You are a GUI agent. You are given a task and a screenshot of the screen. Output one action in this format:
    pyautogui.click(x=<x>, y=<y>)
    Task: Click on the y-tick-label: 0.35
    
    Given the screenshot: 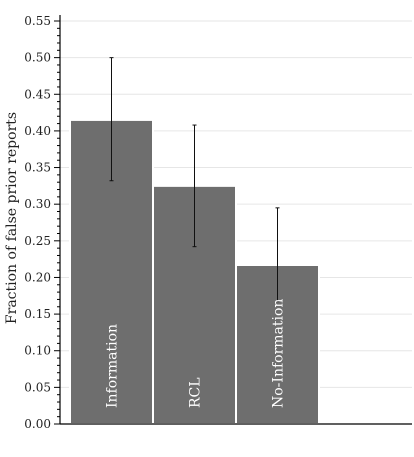 What is the action you would take?
    pyautogui.click(x=37, y=168)
    